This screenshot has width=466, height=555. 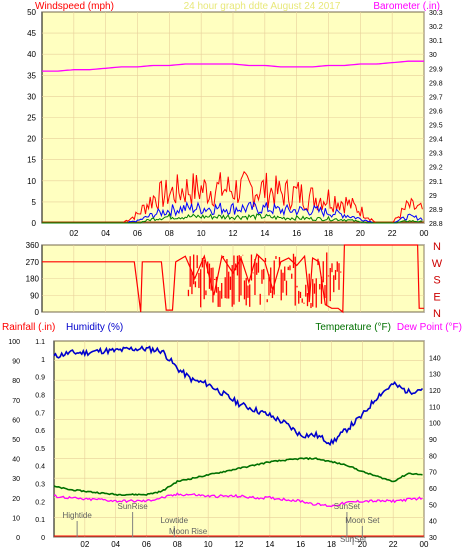 What do you see at coordinates (435, 358) in the screenshot?
I see `temperature-tick-label: 140` at bounding box center [435, 358].